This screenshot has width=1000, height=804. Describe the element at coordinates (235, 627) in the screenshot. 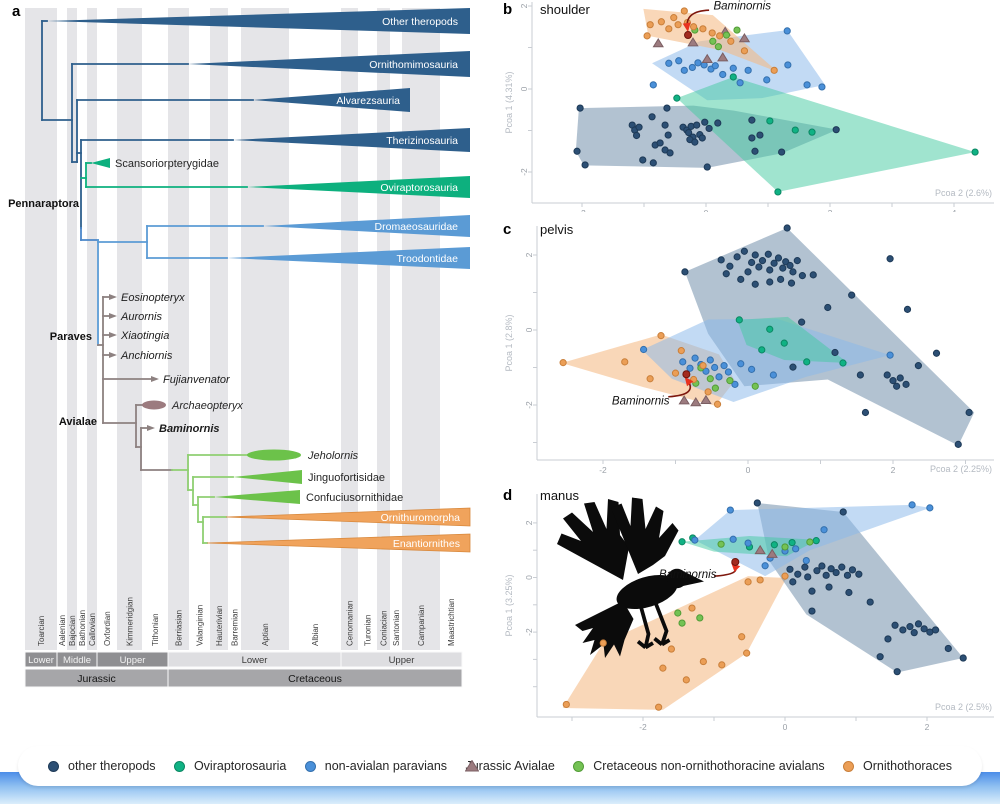

I see `stage-label: Barremian` at that location.